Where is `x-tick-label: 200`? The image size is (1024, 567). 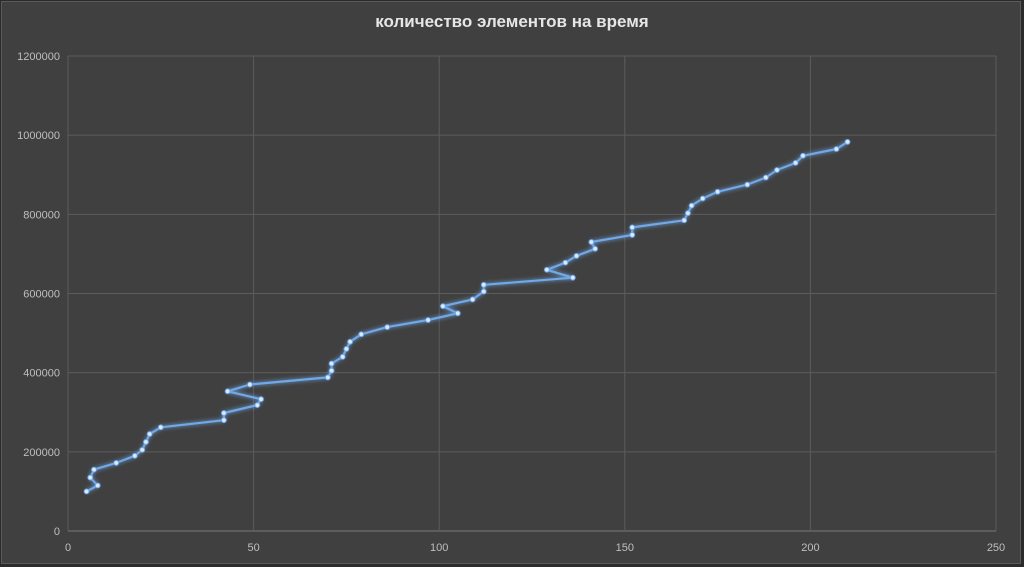
x-tick-label: 200 is located at coordinates (810, 548).